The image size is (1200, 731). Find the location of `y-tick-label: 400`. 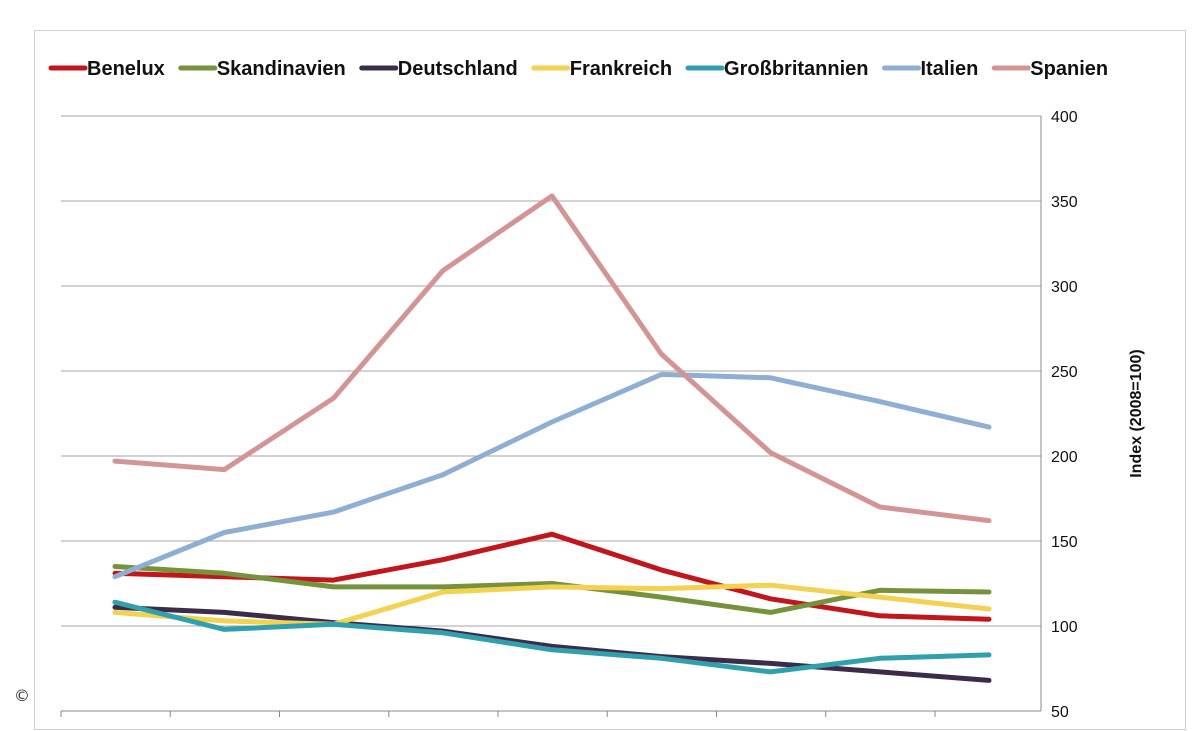

y-tick-label: 400 is located at coordinates (1064, 117).